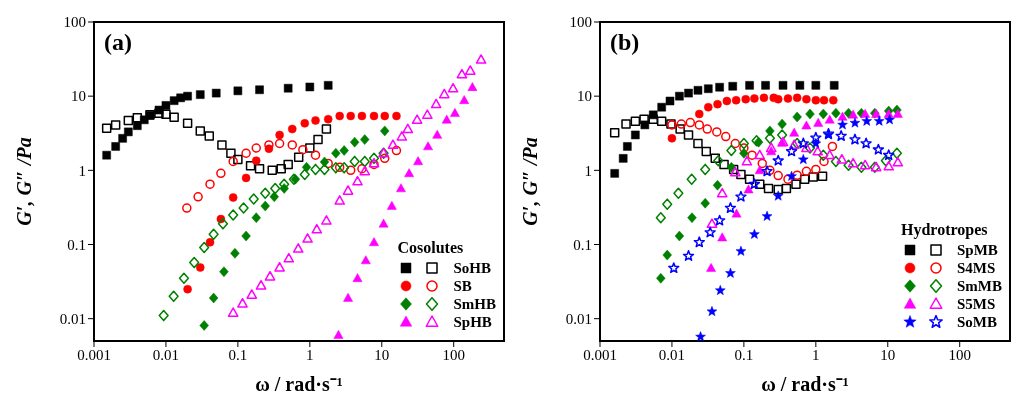 This screenshot has width=1028, height=401. I want to click on legend-label: S4MS, so click(976, 268).